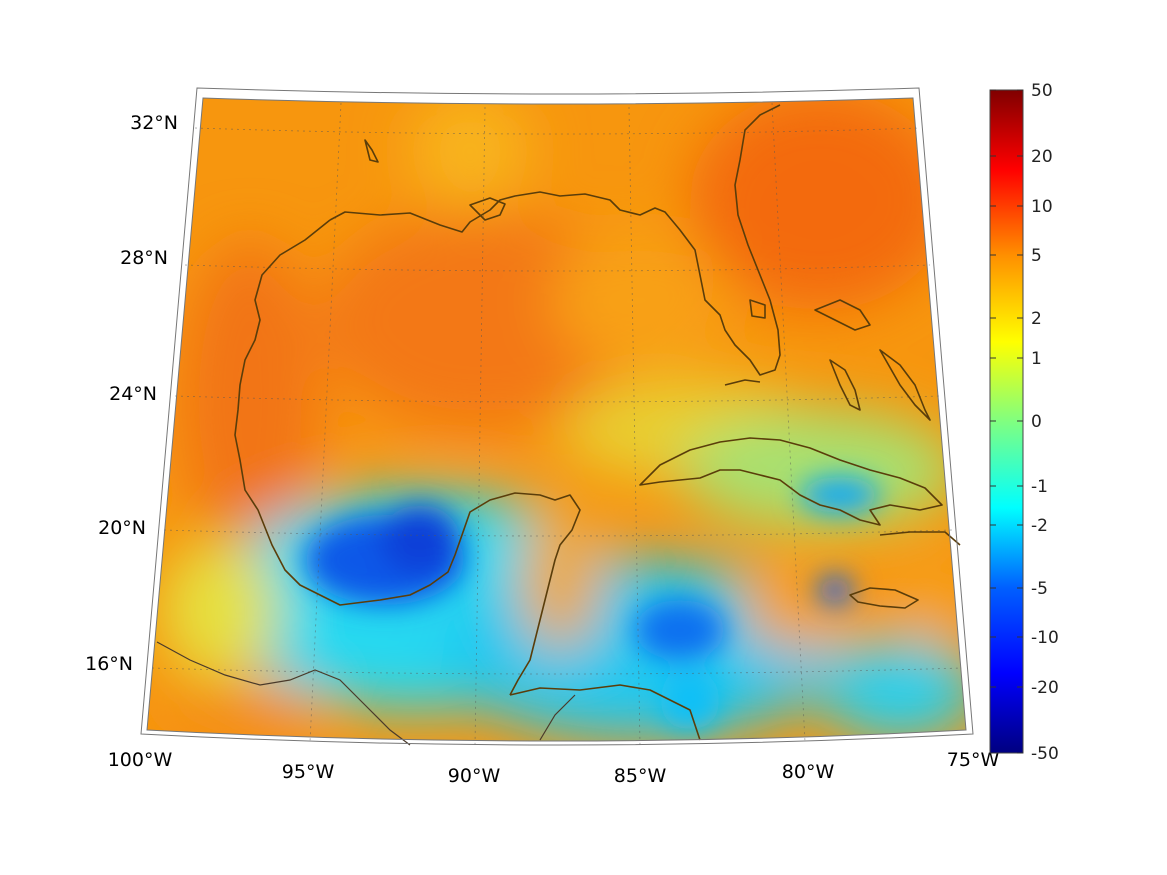  Describe the element at coordinates (144, 258) in the screenshot. I see `lat-label-28n: 28°N` at that location.